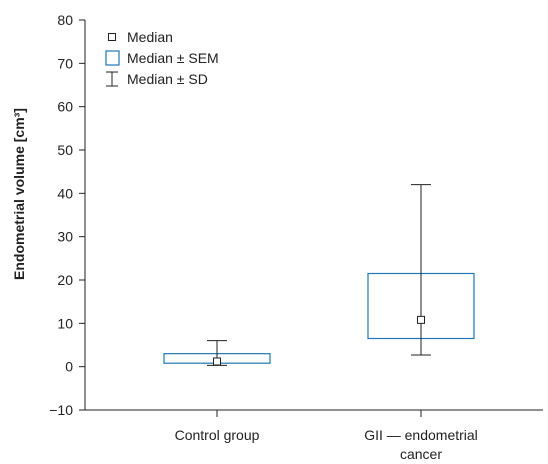  I want to click on legend-label: Median ± SD, so click(167, 79).